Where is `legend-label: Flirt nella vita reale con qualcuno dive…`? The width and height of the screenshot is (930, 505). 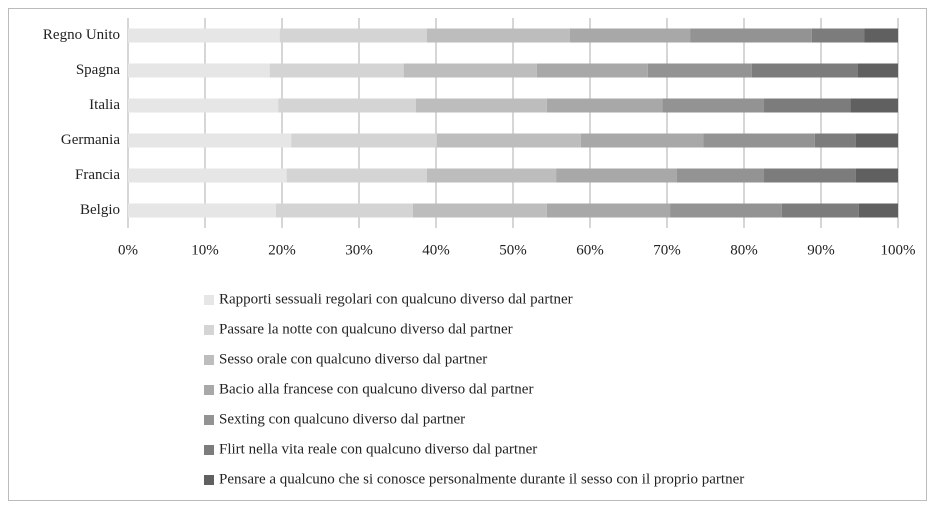 legend-label: Flirt nella vita reale con qualcuno dive… is located at coordinates (378, 449).